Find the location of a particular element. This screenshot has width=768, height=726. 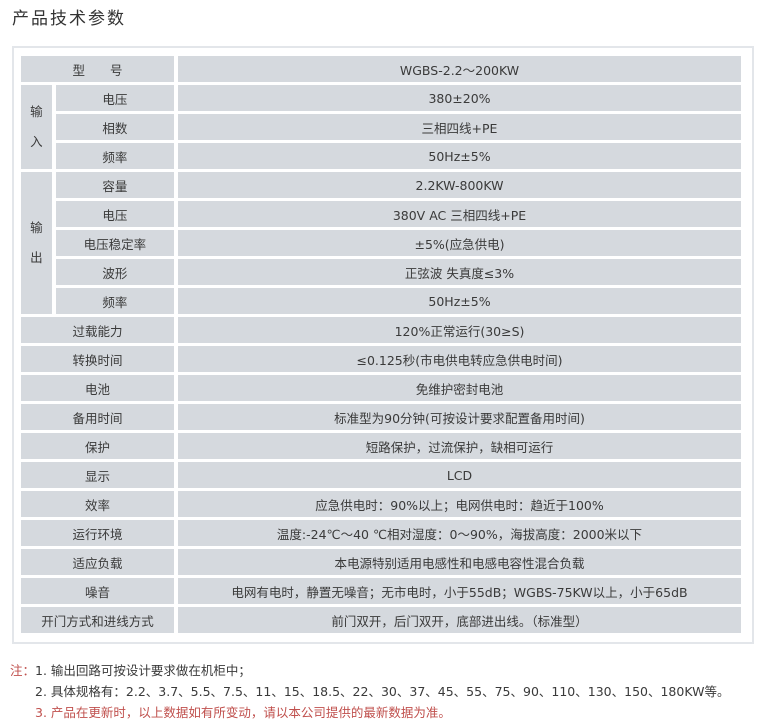

row-label: 电池 is located at coordinates (97, 388).